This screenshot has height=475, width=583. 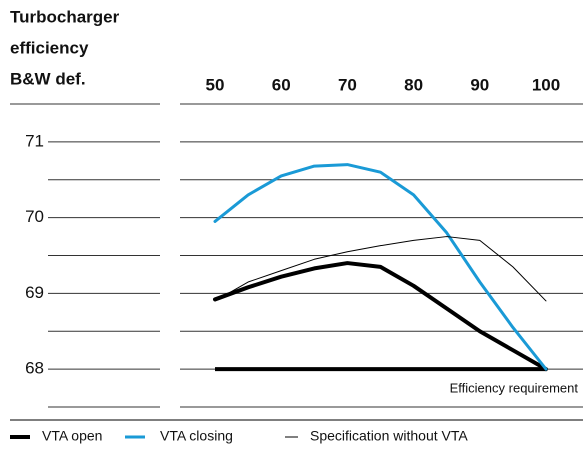 I want to click on chart-title: Turbocharger, so click(x=65, y=16).